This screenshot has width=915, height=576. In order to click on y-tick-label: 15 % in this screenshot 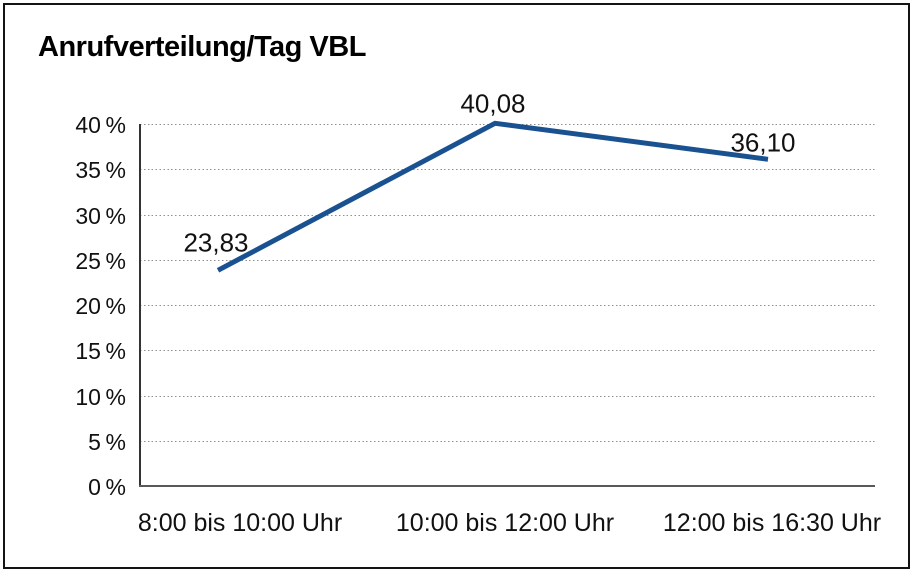, I will do `click(100, 351)`.